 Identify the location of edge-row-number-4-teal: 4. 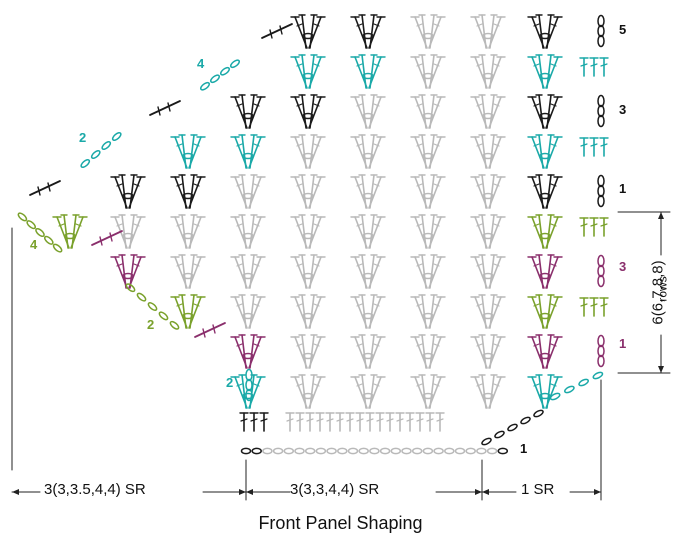
(201, 63).